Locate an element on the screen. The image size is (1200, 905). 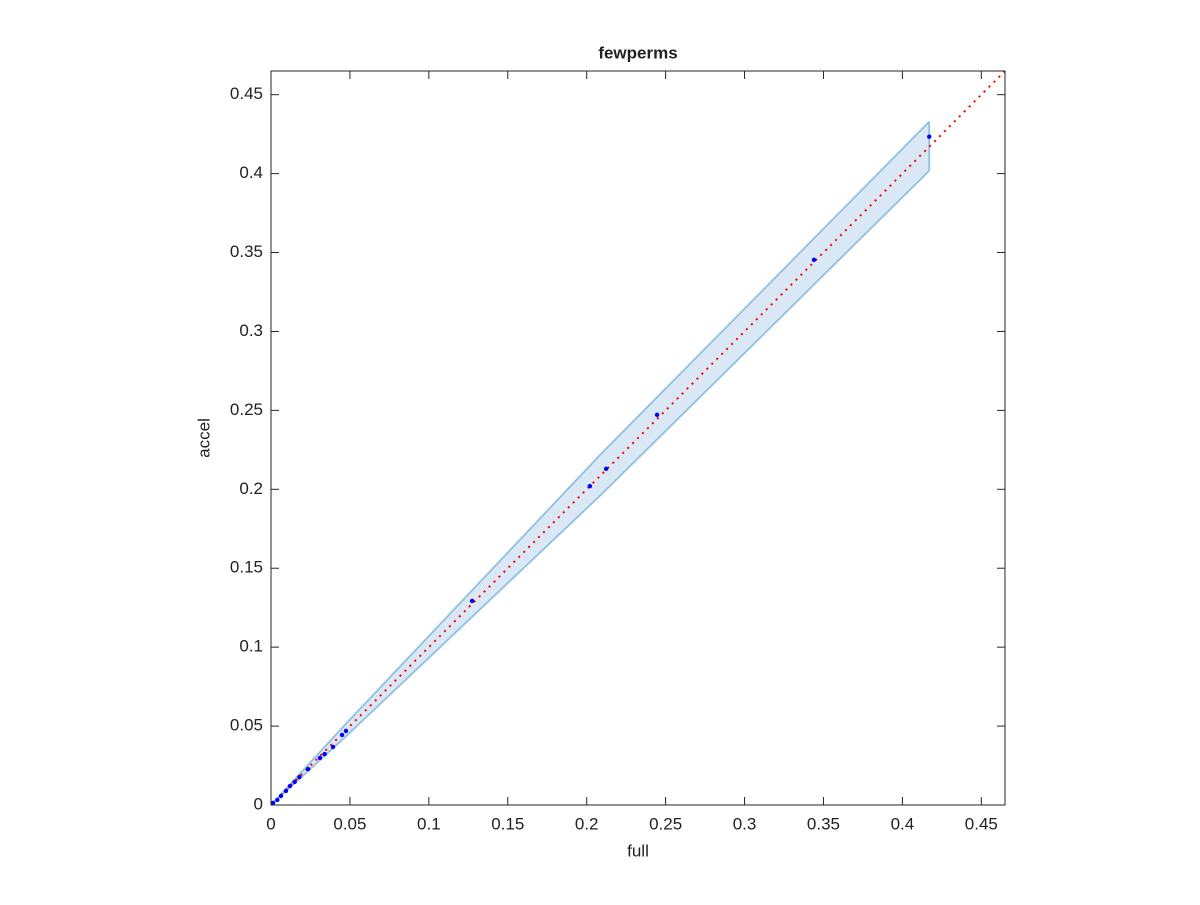
y-tick-label: 0 is located at coordinates (258, 803).